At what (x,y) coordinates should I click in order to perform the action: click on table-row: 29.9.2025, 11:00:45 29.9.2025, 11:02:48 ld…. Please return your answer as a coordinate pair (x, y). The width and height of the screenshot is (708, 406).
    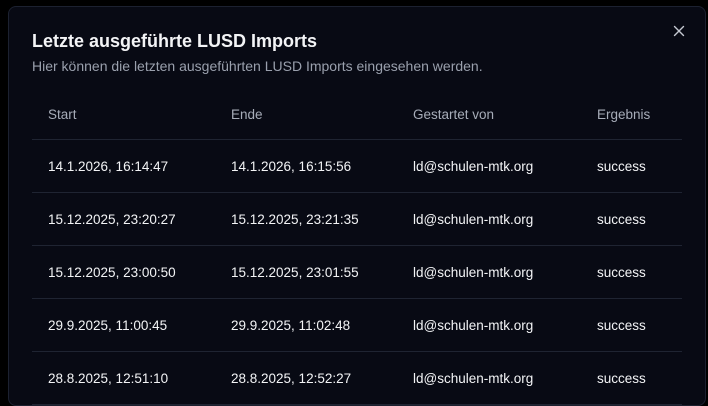
    Looking at the image, I should click on (357, 325).